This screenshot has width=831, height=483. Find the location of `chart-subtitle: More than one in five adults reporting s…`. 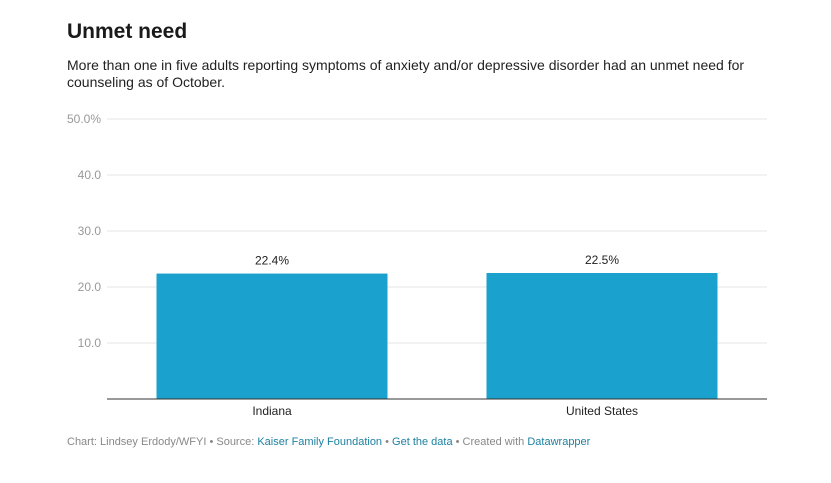

chart-subtitle: More than one in five adults reporting s… is located at coordinates (406, 73).